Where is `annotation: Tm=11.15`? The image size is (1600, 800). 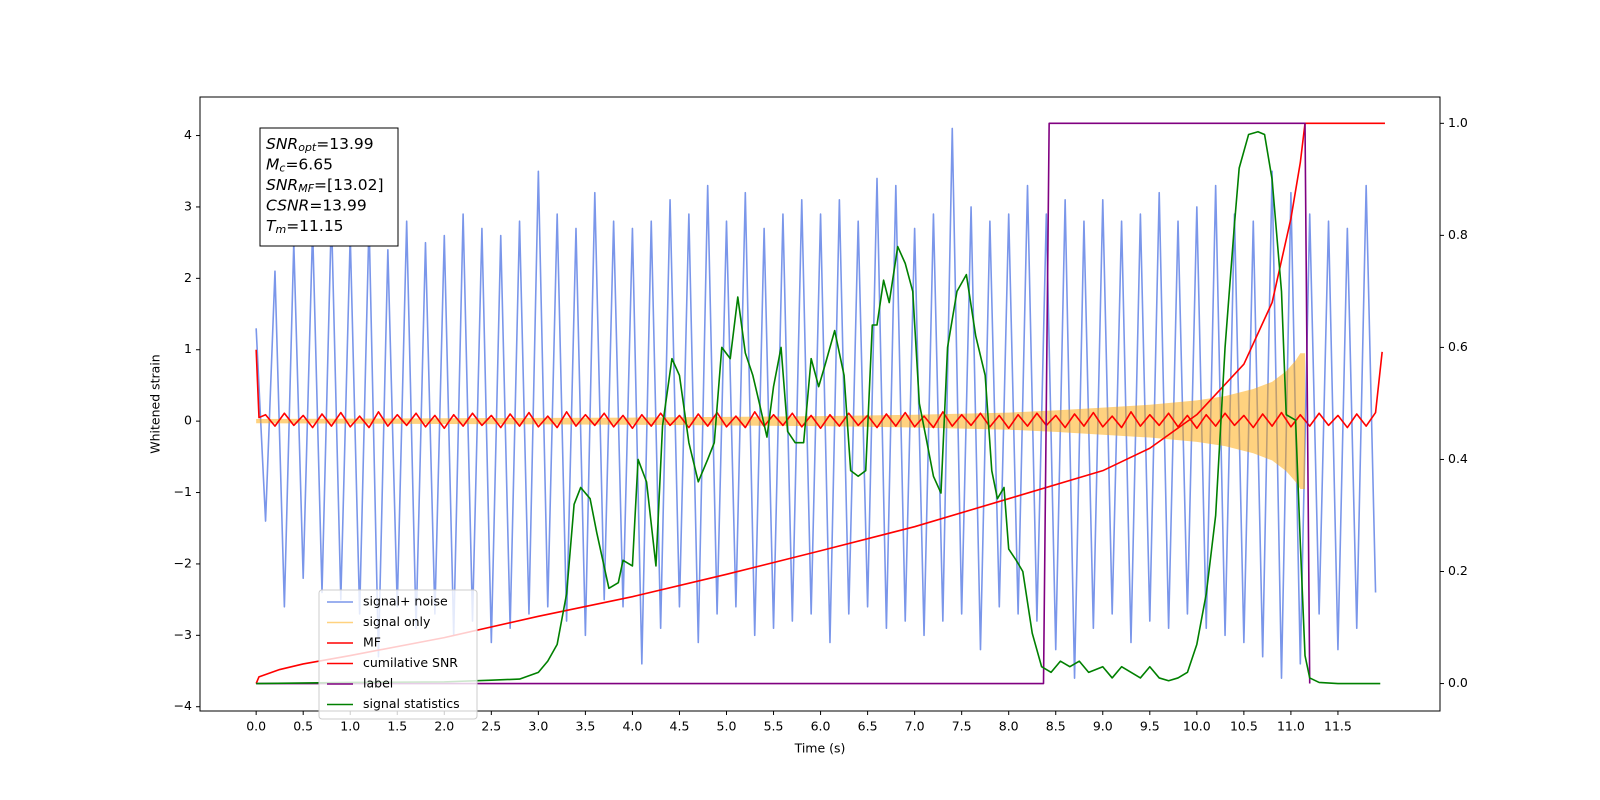
annotation: Tm=11.15 is located at coordinates (305, 227).